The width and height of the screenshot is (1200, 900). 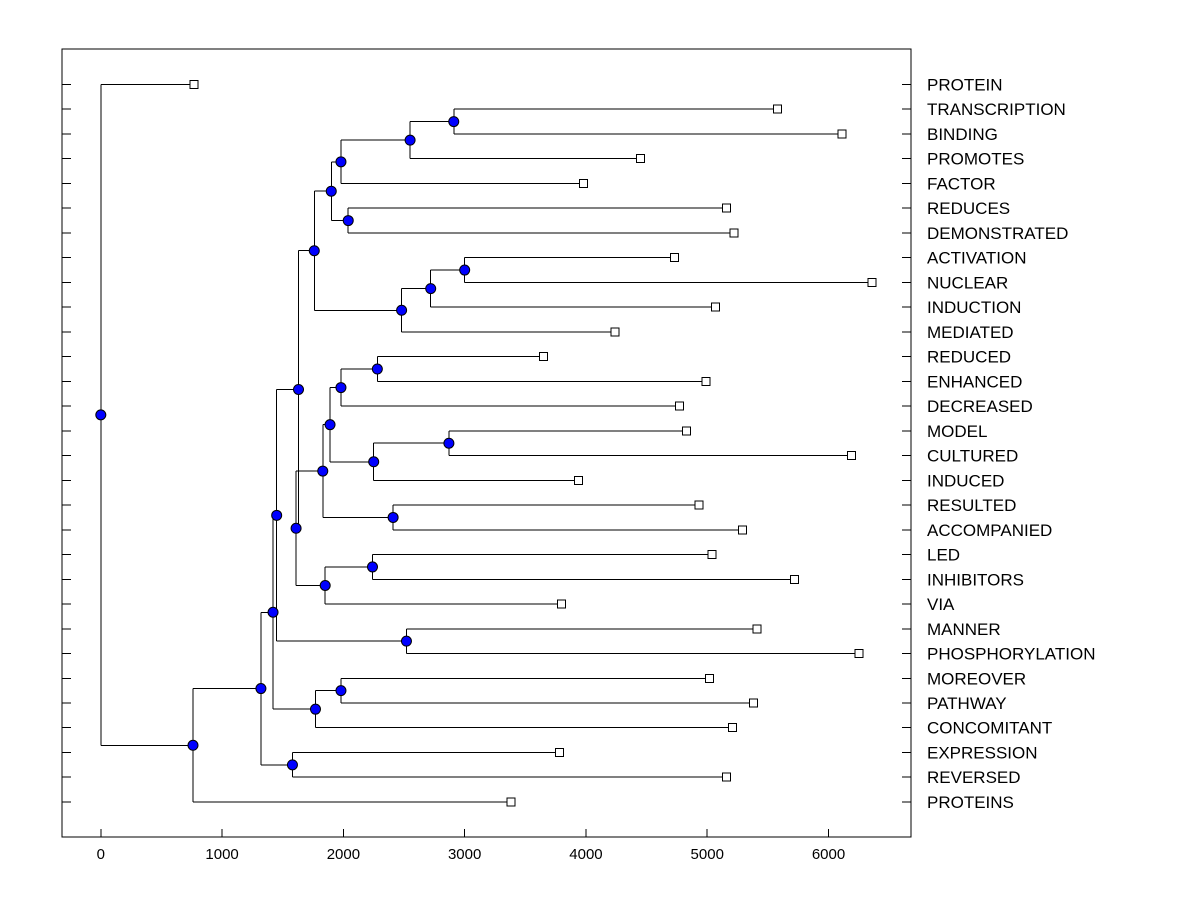 What do you see at coordinates (957, 431) in the screenshot?
I see `leaf-label: MODEL` at bounding box center [957, 431].